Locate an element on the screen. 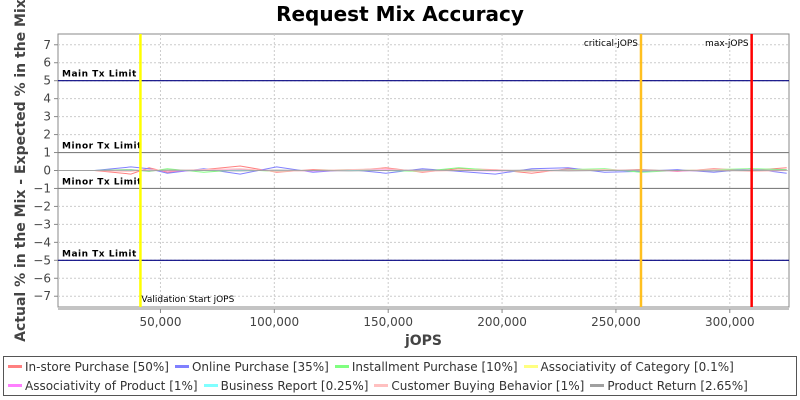  legend-label: Business Report [0.25%] is located at coordinates (294, 385).